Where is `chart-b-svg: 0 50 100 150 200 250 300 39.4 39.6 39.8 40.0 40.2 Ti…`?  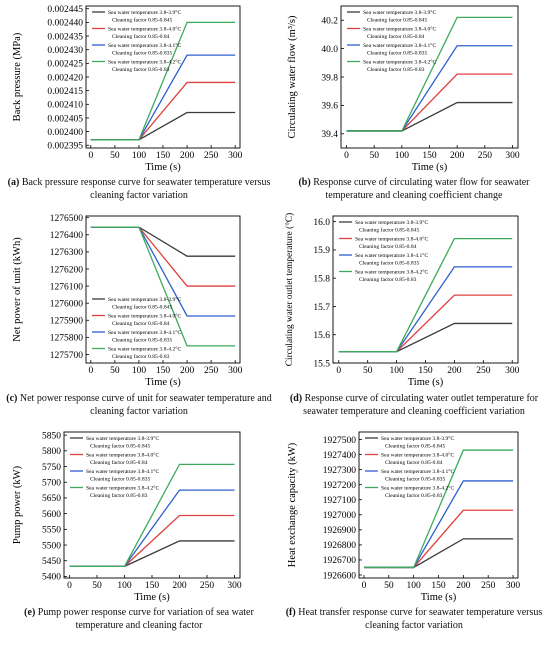 chart-b-svg: 0 50 100 150 200 250 300 39.4 39.6 39.8 40.0 40.2 Ti… is located at coordinates (403, 89).